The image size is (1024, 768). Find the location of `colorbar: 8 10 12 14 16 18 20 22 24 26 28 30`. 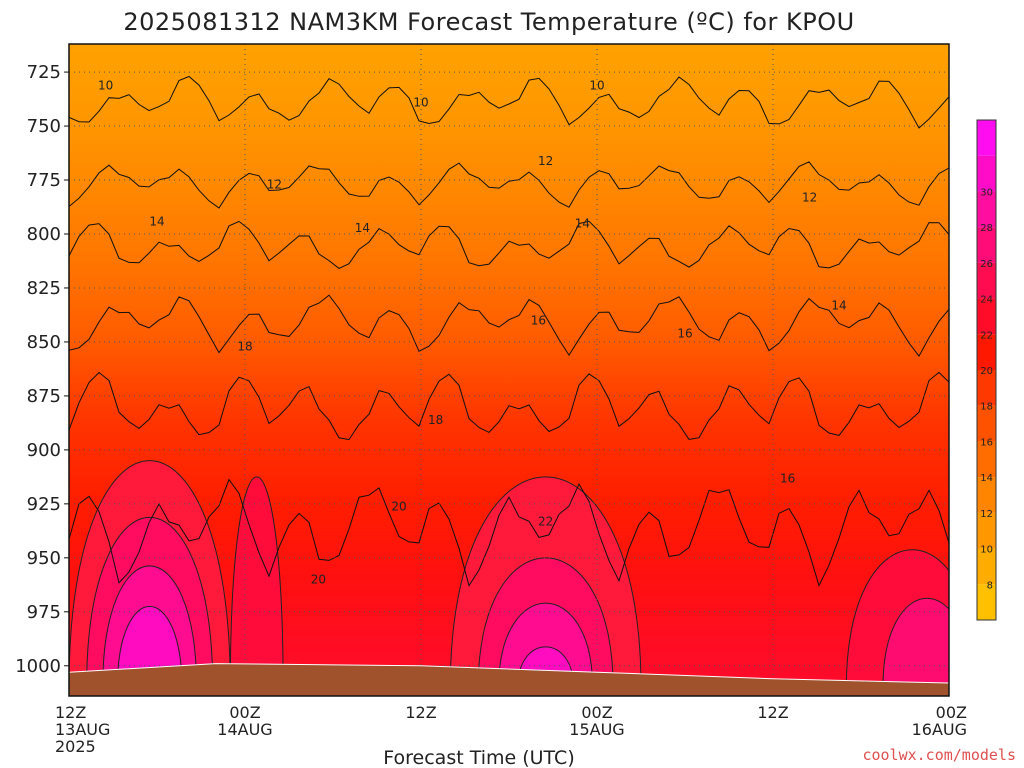

colorbar: 8 10 12 14 16 18 20 22 24 26 28 30 is located at coordinates (986, 370).